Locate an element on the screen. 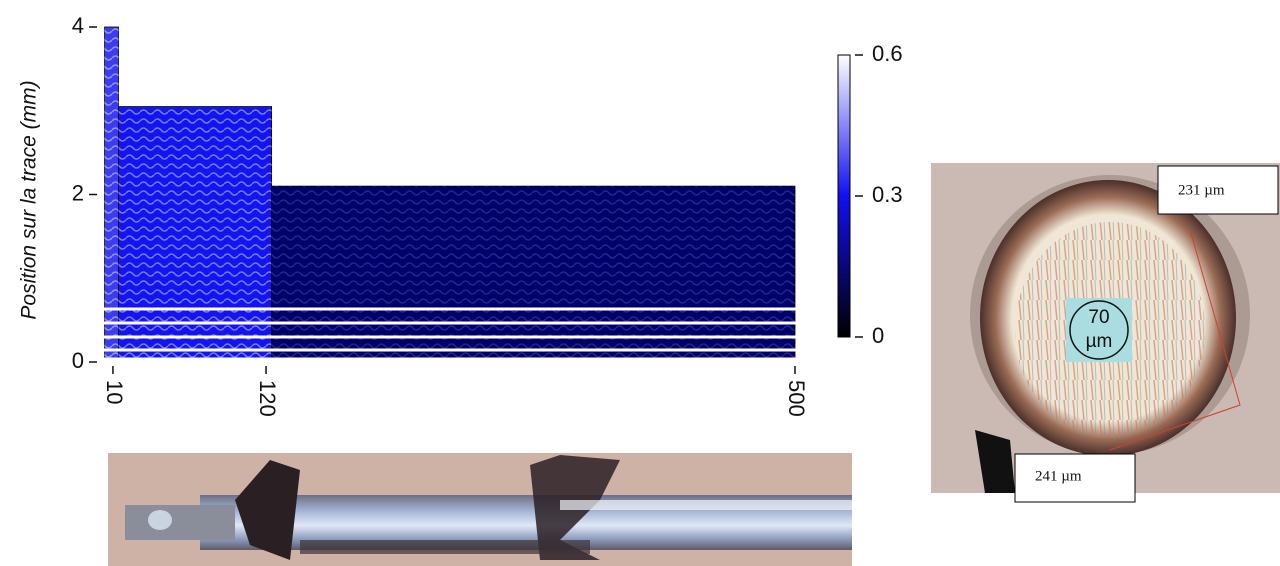 This screenshot has width=1280, height=566. colorbar-tick-label: 0.3 is located at coordinates (887, 194).